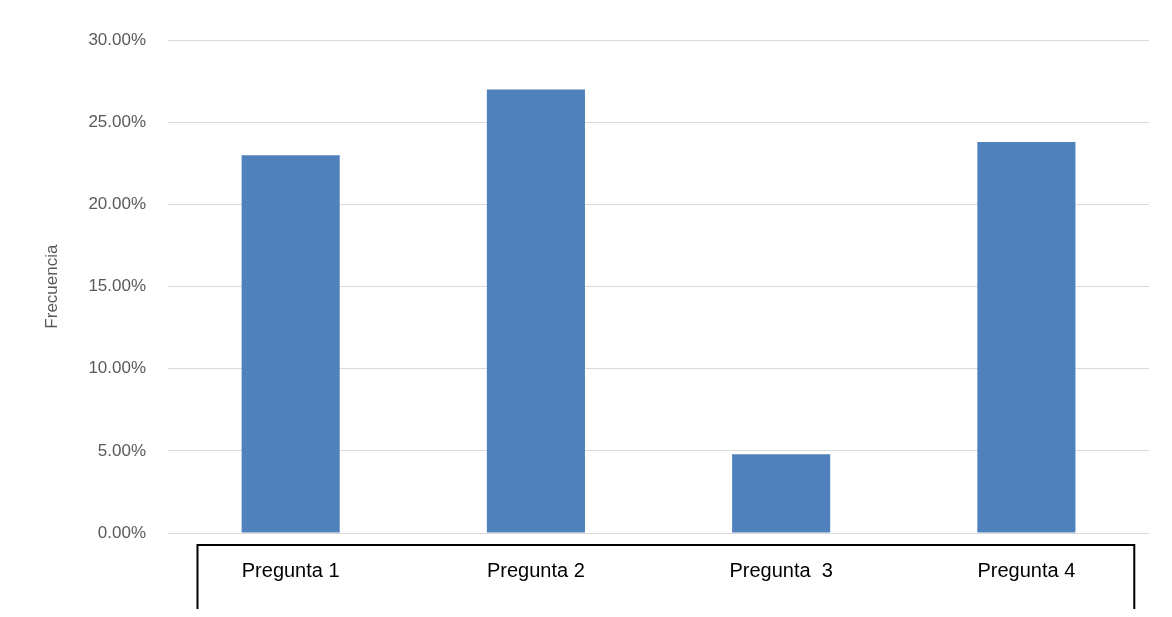  What do you see at coordinates (117, 286) in the screenshot?
I see `y-tick-label: 15.00%` at bounding box center [117, 286].